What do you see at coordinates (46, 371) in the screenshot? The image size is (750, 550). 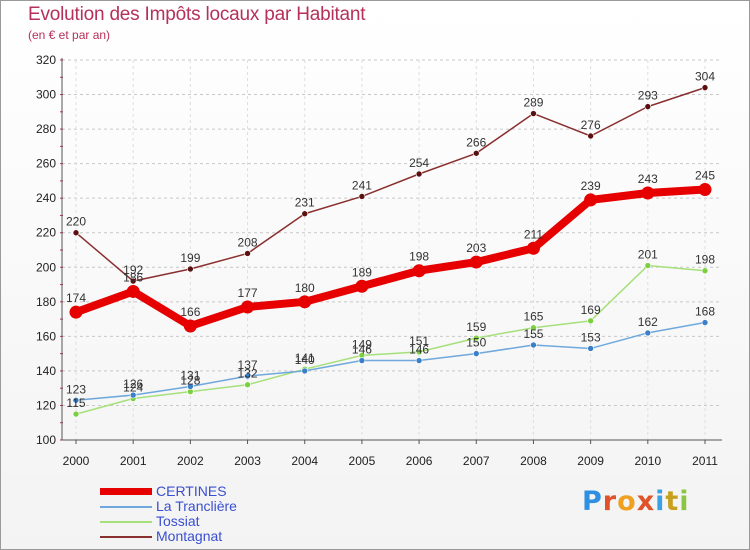 I see `y-tick-label: 140` at bounding box center [46, 371].